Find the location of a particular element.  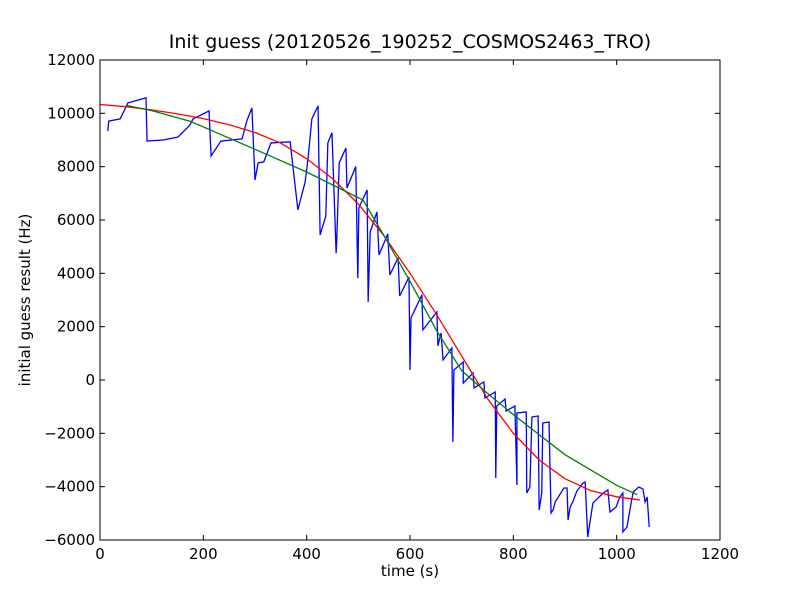

x-tick-label: 0 is located at coordinates (100, 554).